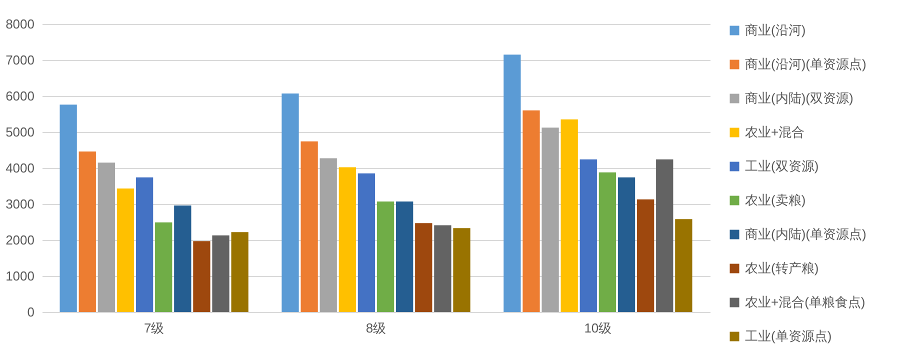  What do you see at coordinates (805, 234) in the screenshot?
I see `legend-label: 商业(内陆)(单资源点)` at bounding box center [805, 234].